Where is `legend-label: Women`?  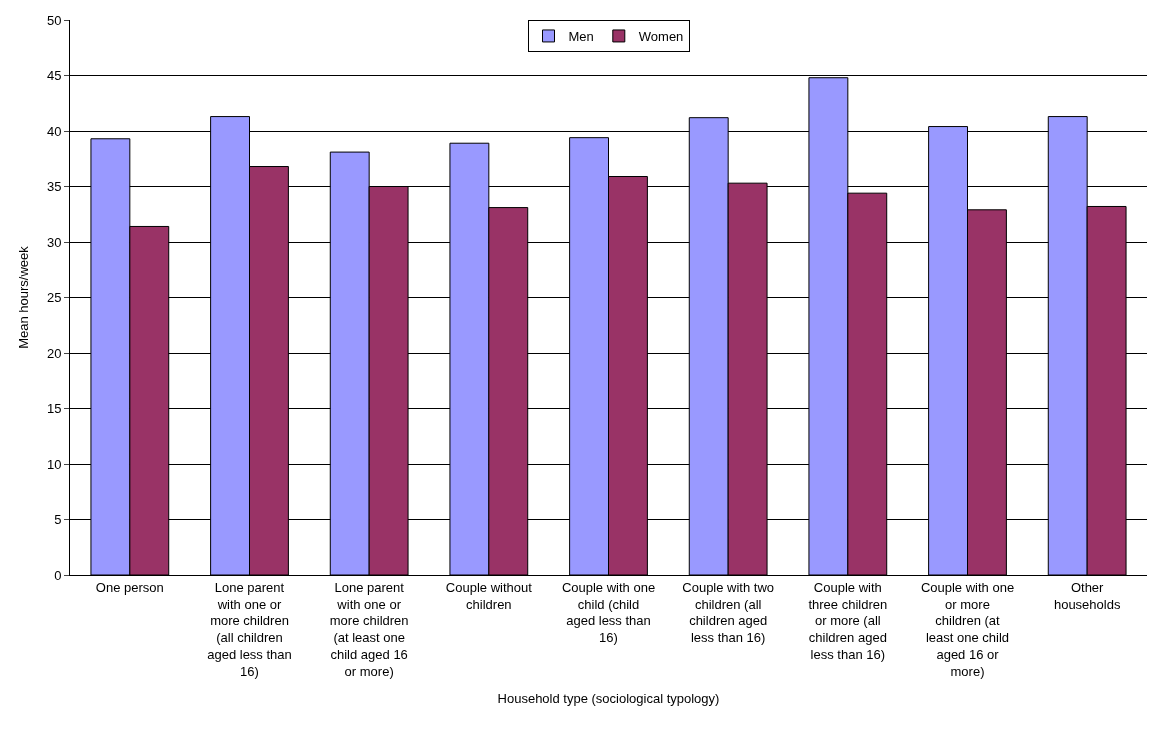 legend-label: Women is located at coordinates (661, 37).